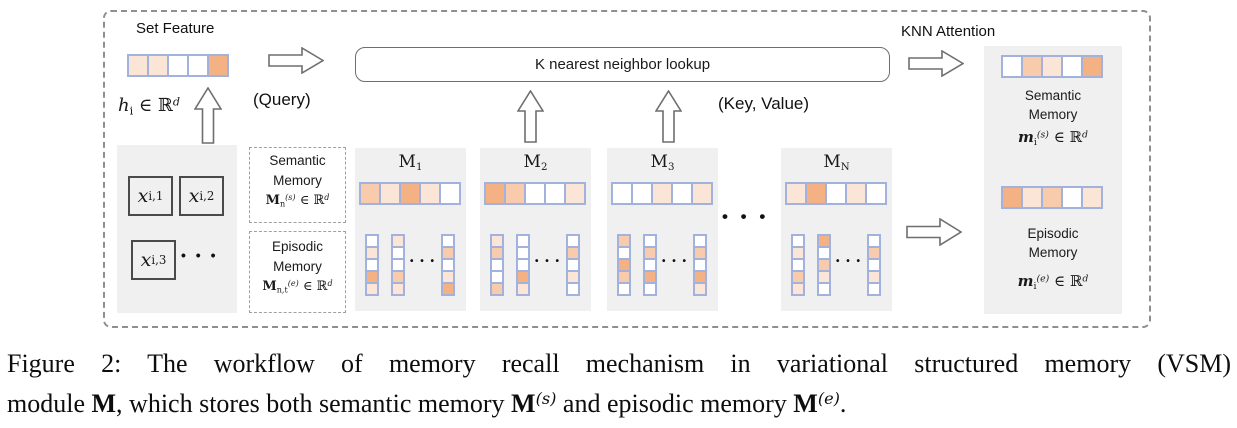 This screenshot has height=428, width=1237. Describe the element at coordinates (207, 196) in the screenshot. I see `x-sub: i,2` at that location.